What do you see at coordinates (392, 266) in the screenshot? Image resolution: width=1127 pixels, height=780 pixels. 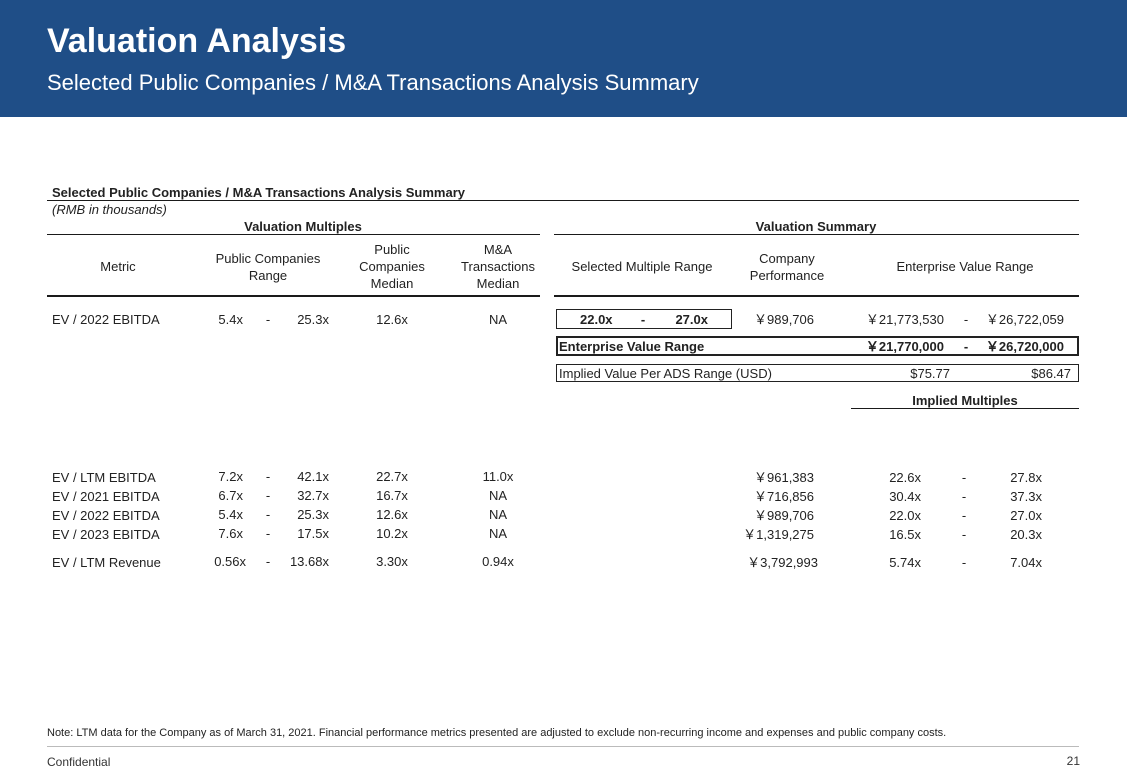 I see `col-header-public-median: Public Companies Median` at bounding box center [392, 266].